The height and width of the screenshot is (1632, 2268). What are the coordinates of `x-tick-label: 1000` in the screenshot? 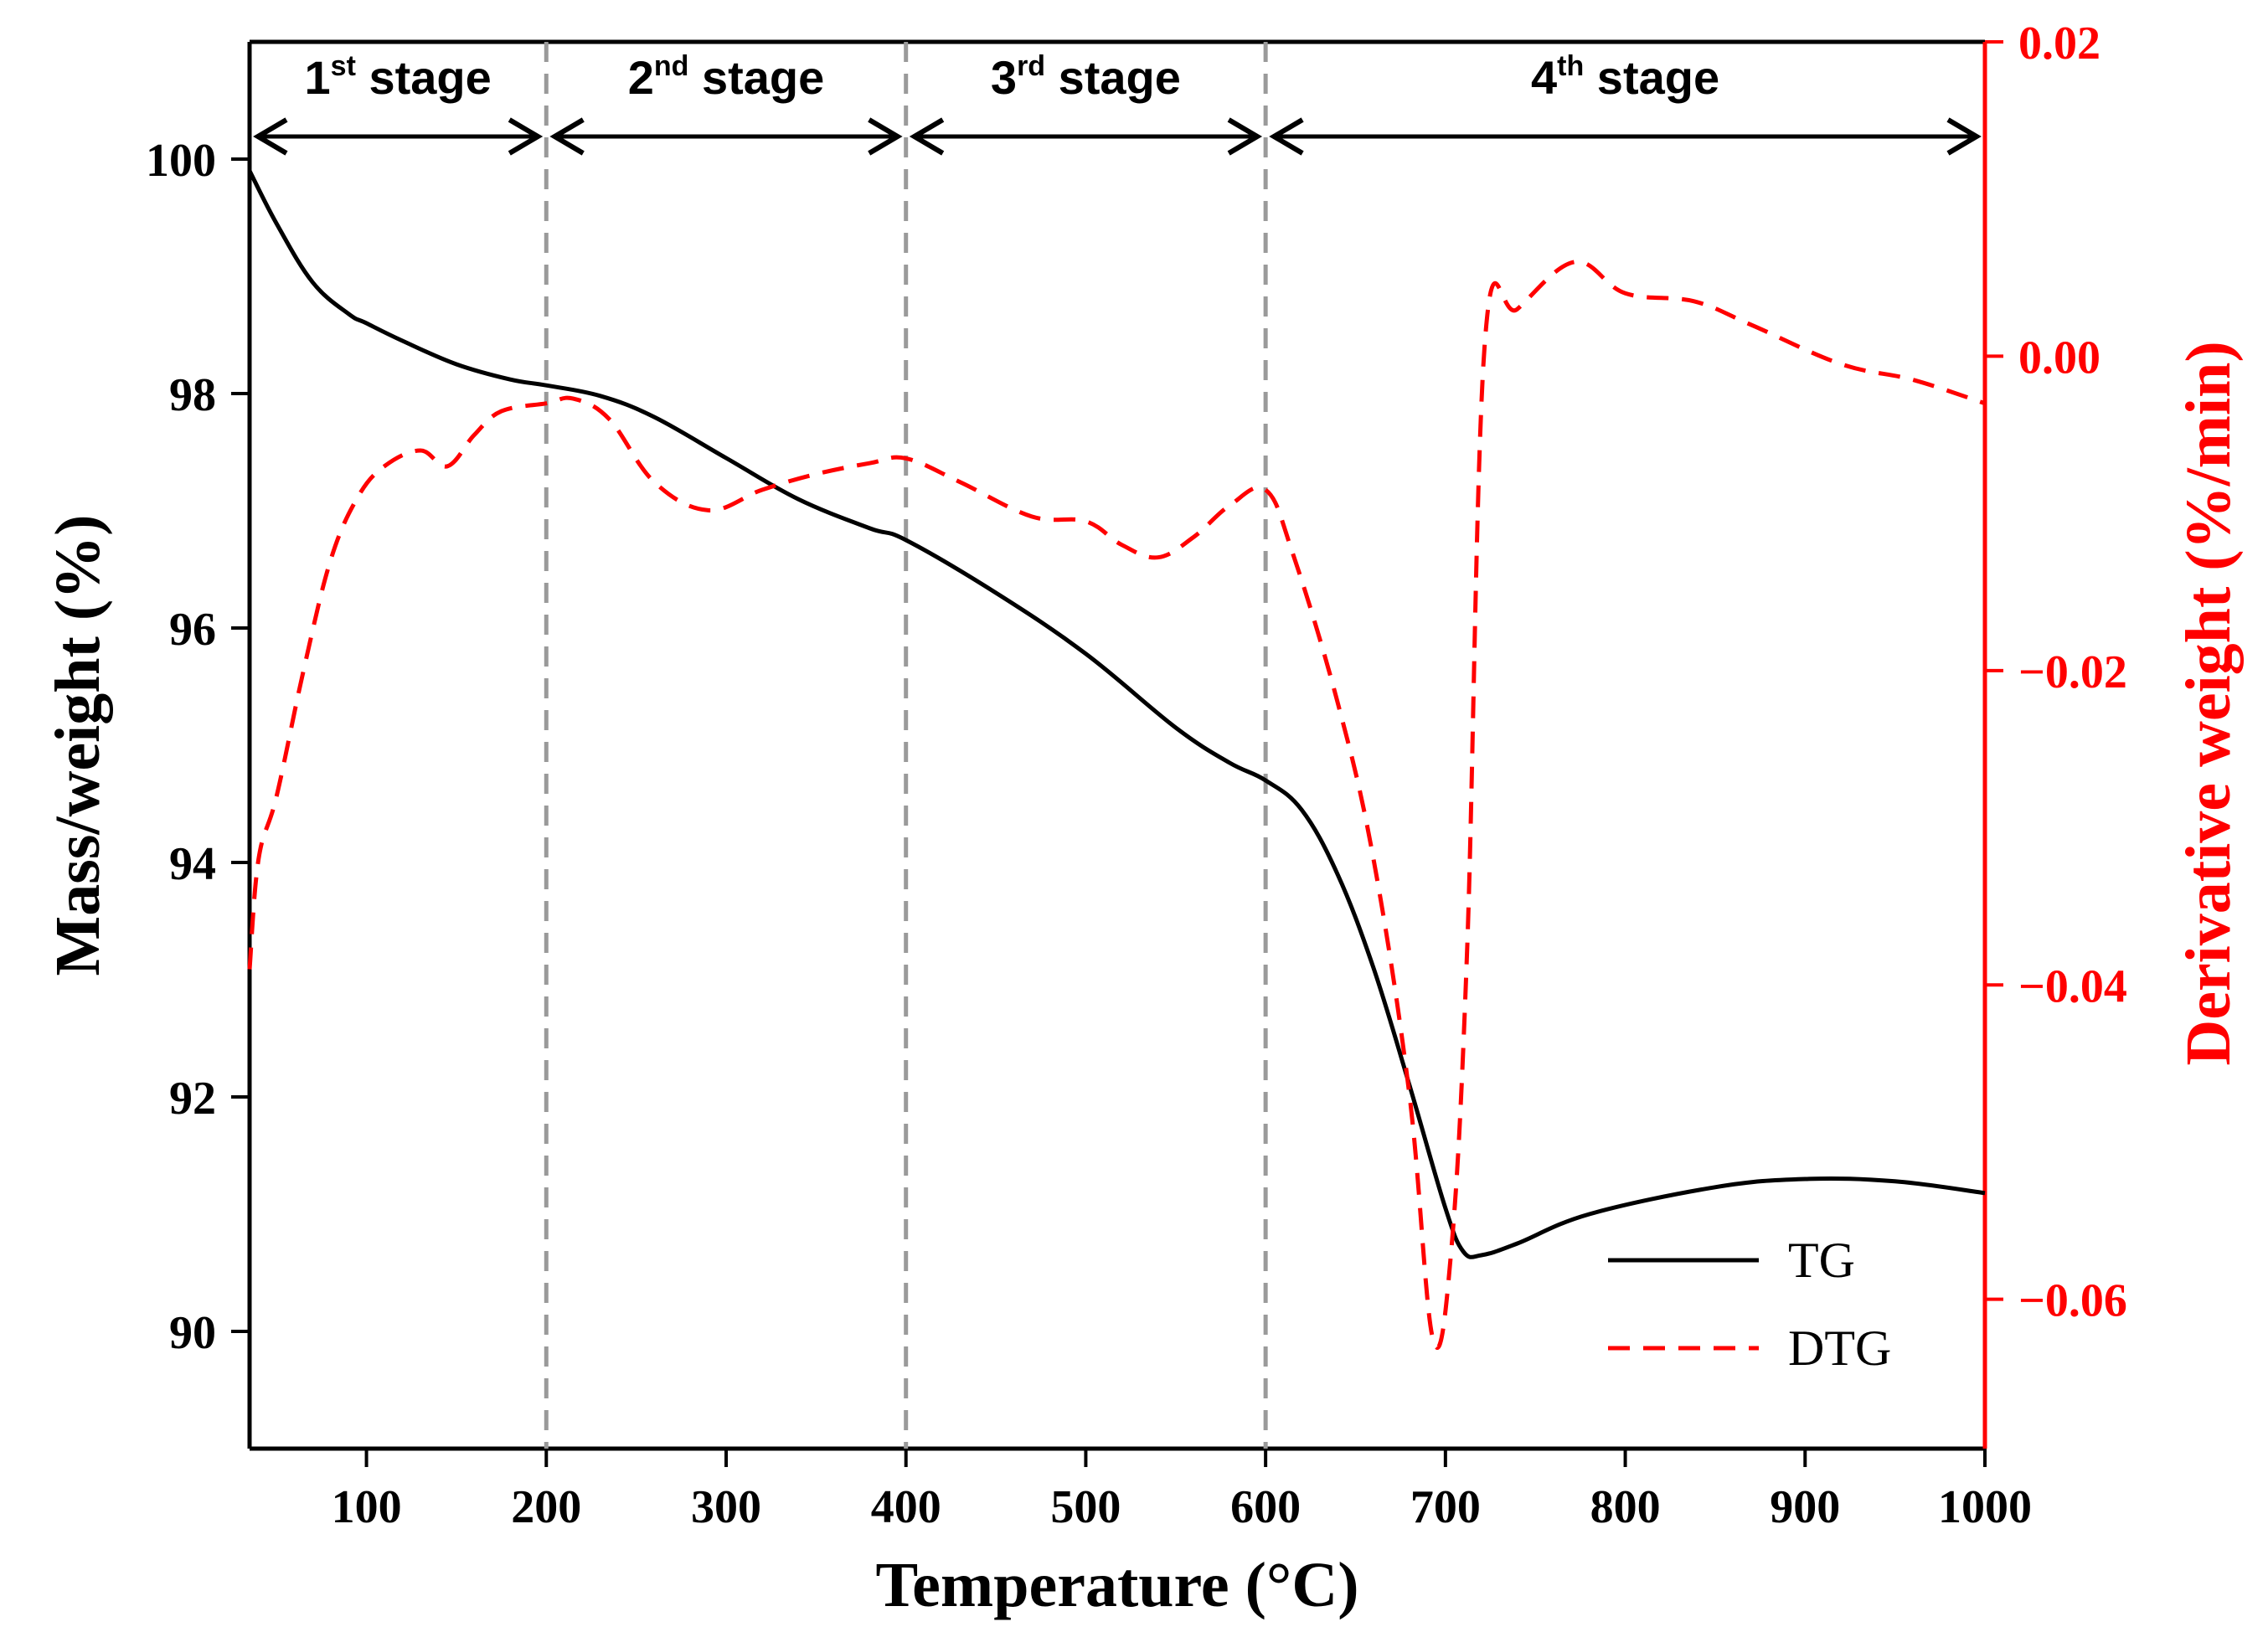 It's located at (1985, 1507).